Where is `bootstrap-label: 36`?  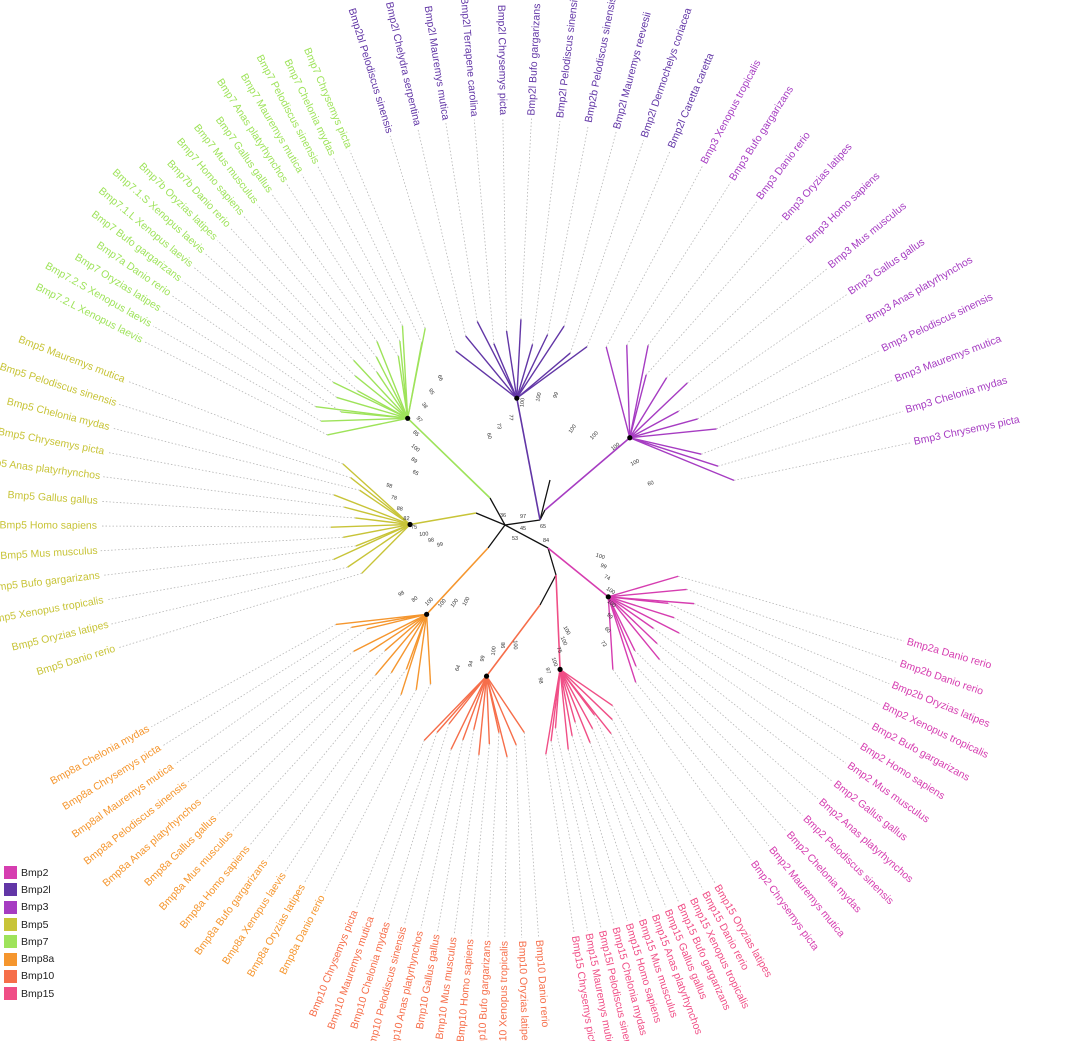 bootstrap-label: 36 is located at coordinates (503, 516).